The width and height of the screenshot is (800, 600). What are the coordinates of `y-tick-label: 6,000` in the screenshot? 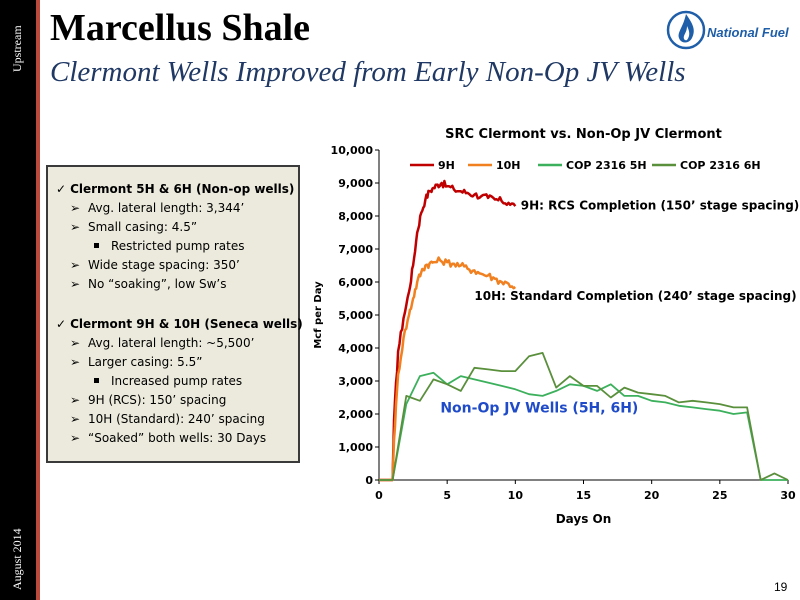 It's located at (355, 282).